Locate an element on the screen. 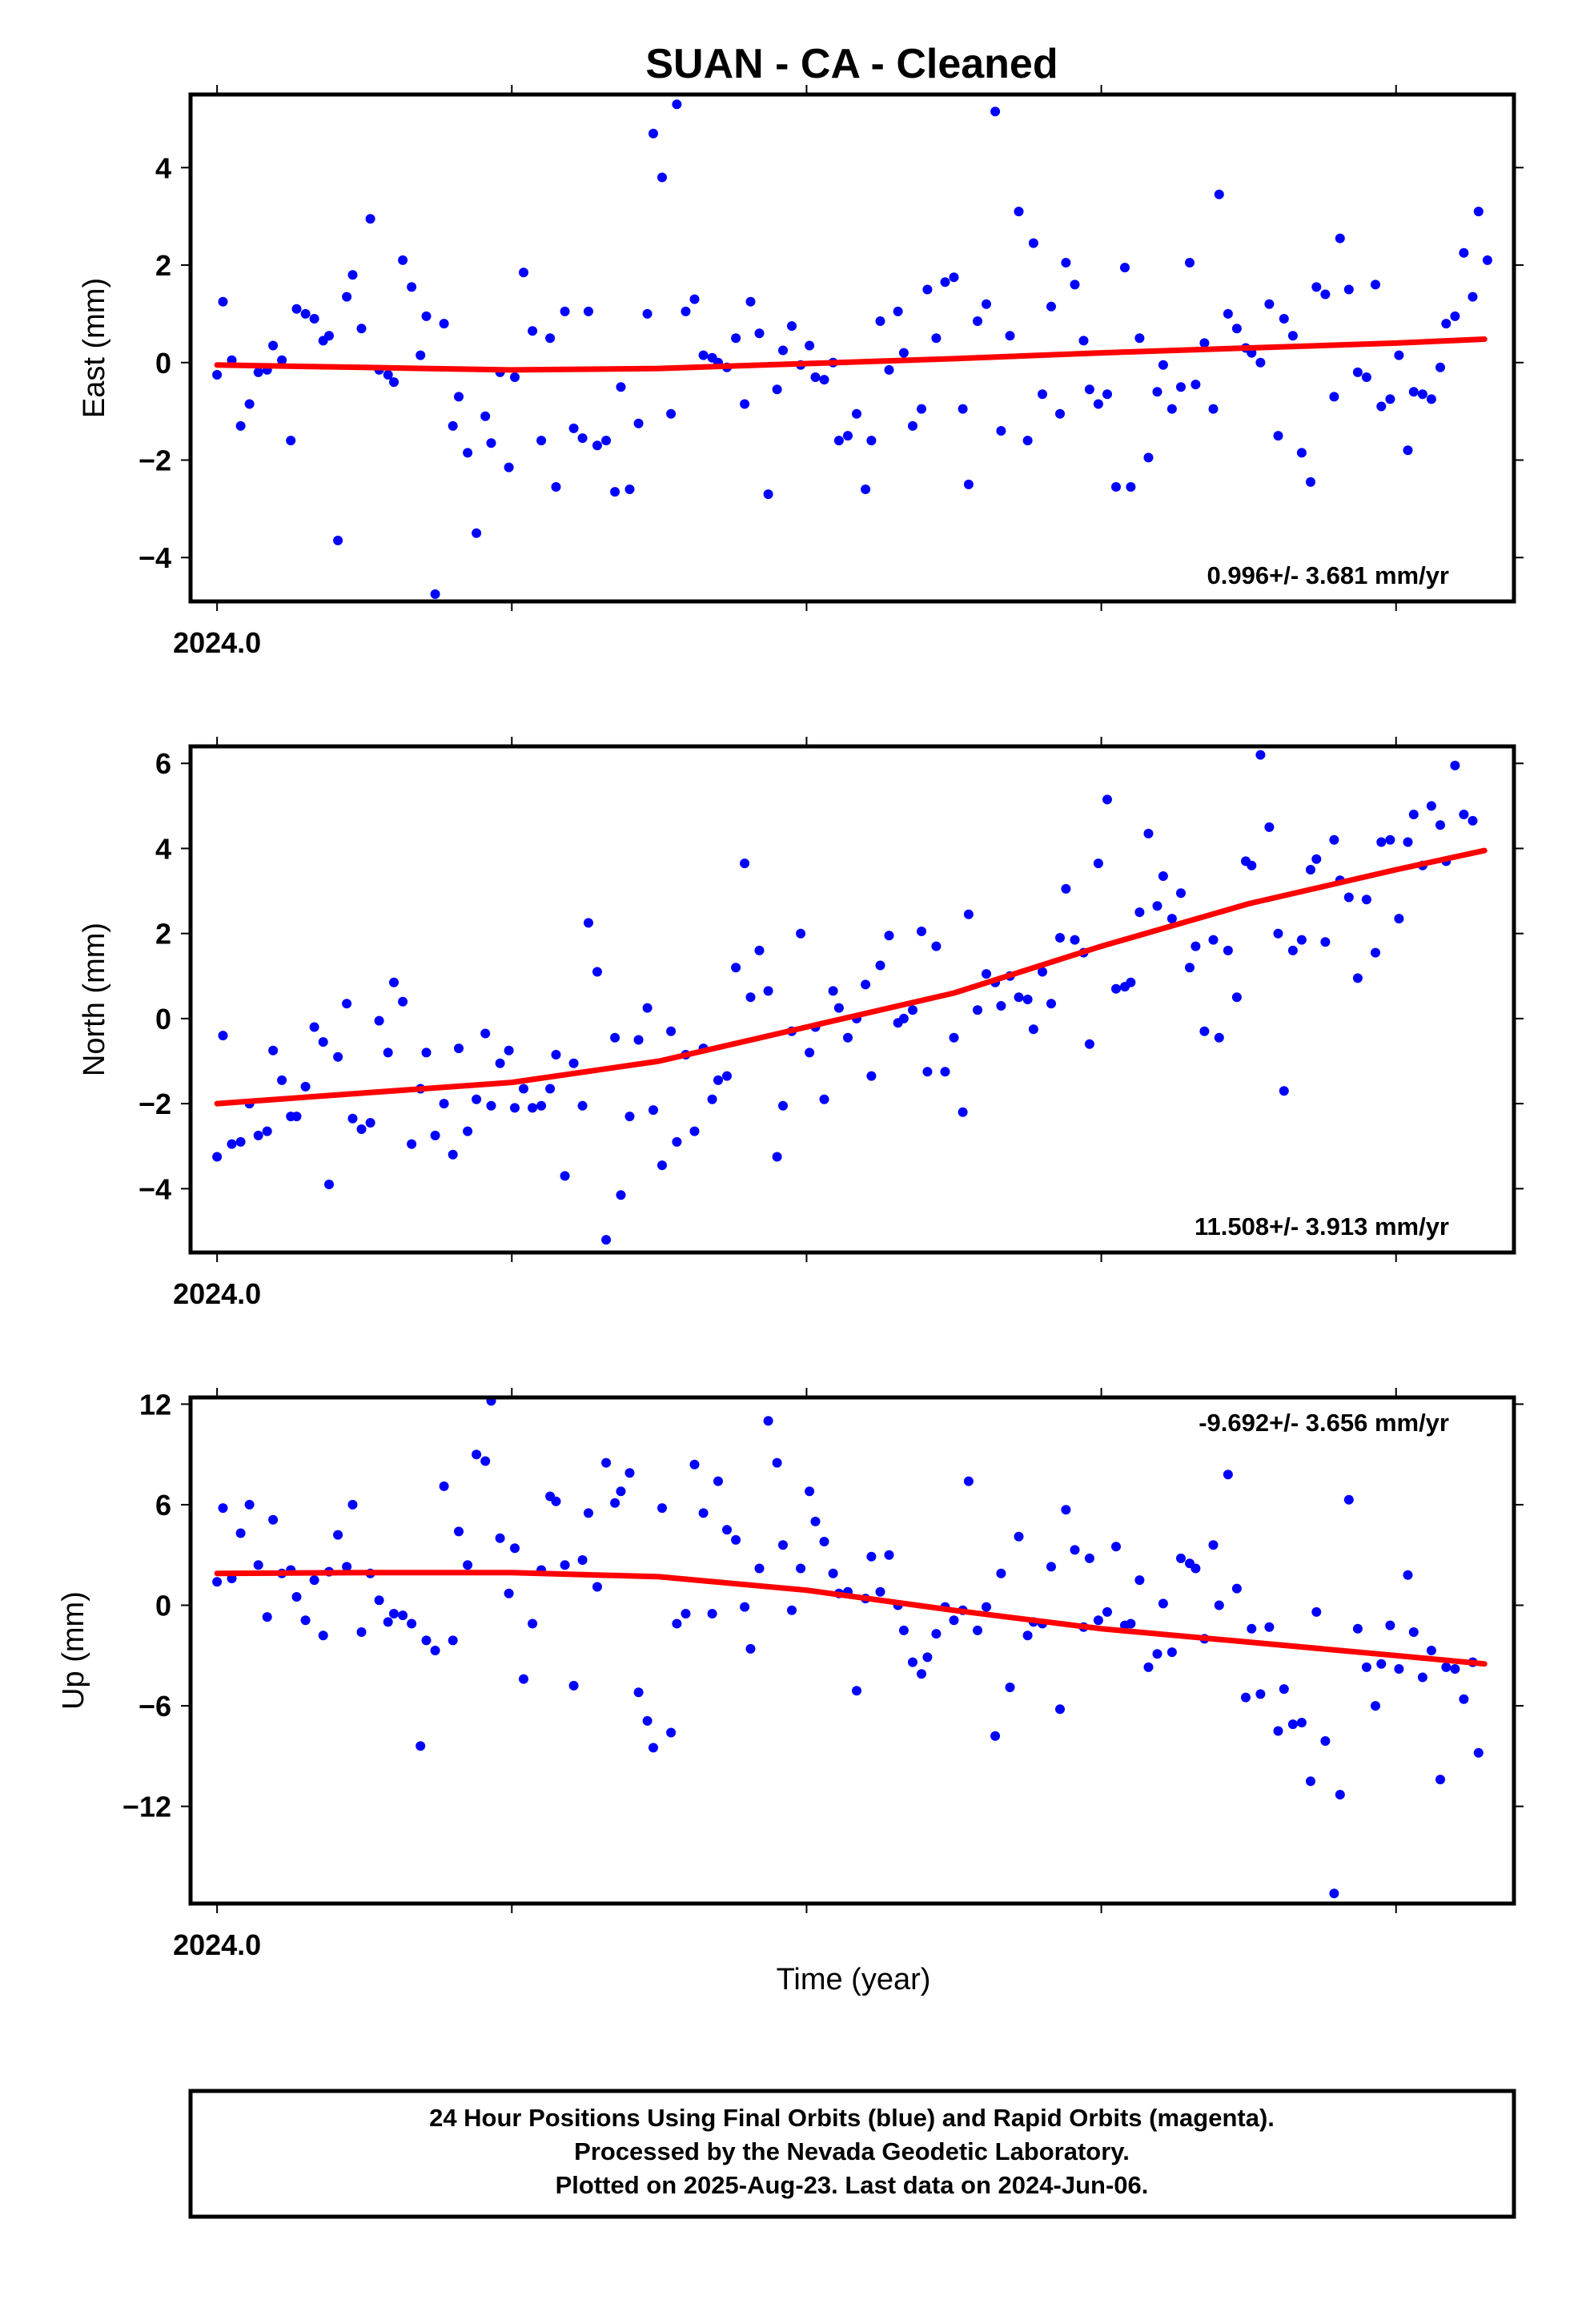  velocity-label: 11.508+/- 3.913 mm/yr is located at coordinates (1322, 1226).